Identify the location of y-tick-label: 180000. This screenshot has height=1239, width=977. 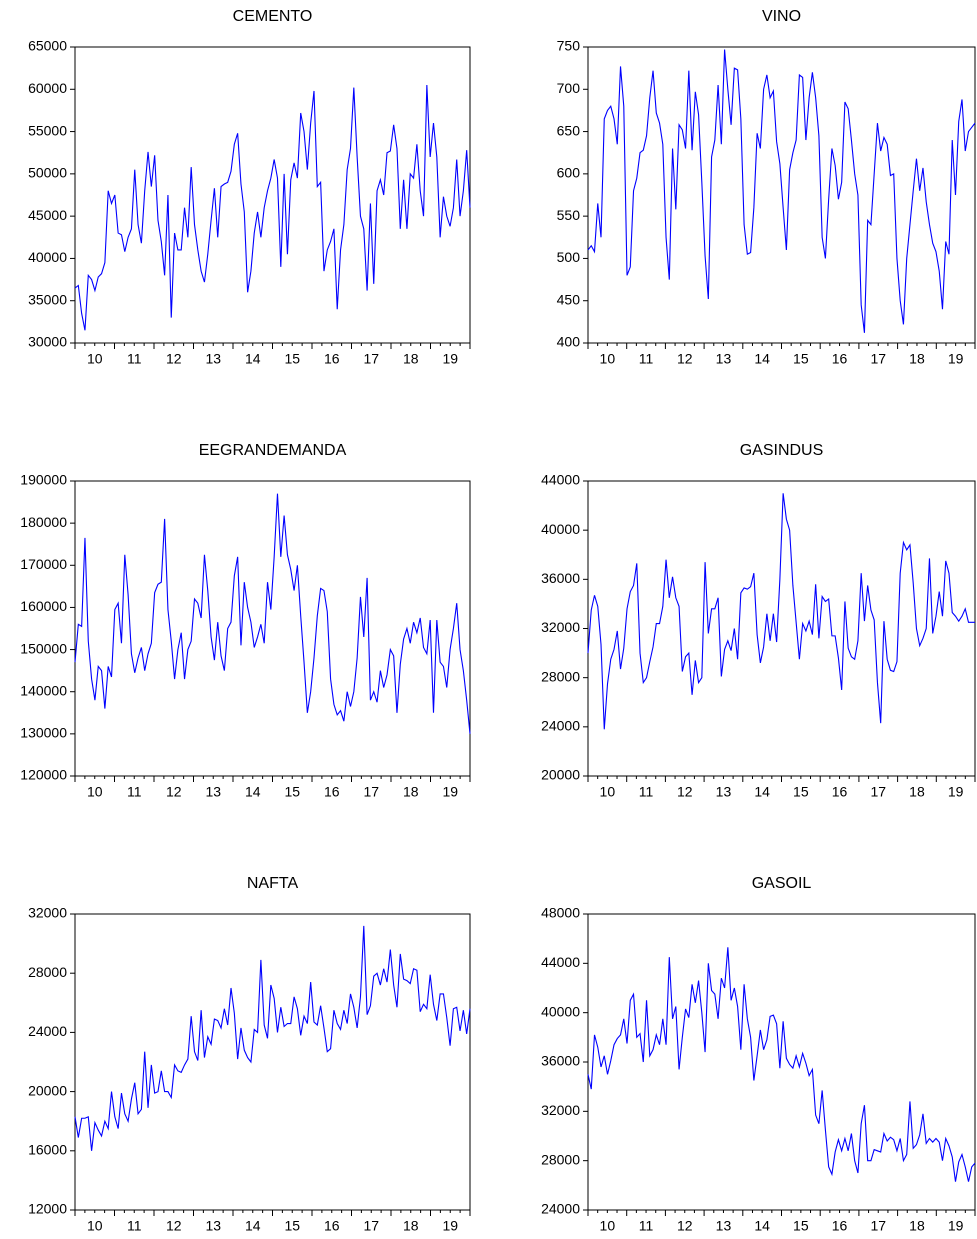
(43, 522).